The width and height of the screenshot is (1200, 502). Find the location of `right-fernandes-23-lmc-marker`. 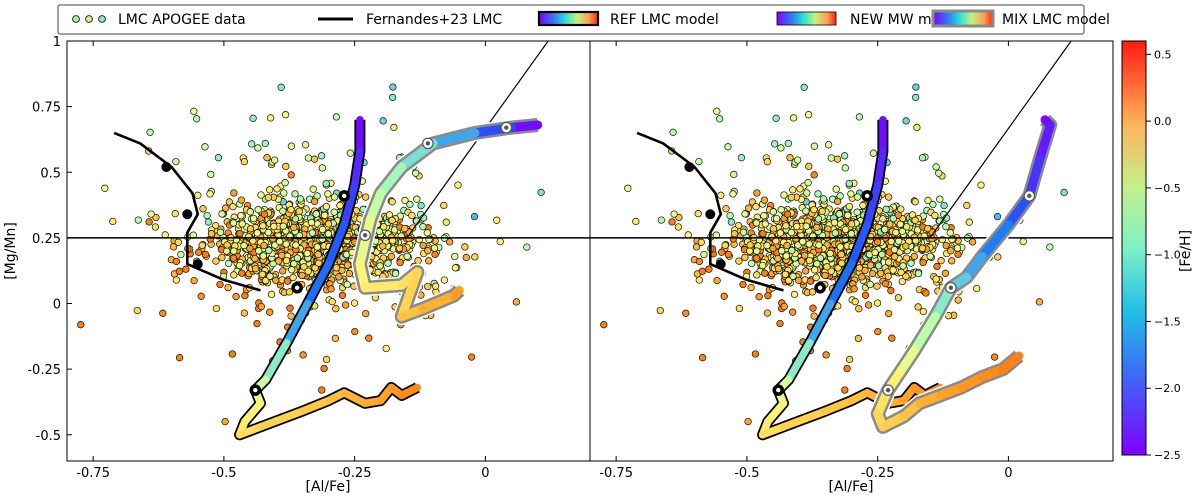

right-fernandes-23-lmc-marker is located at coordinates (720, 264).